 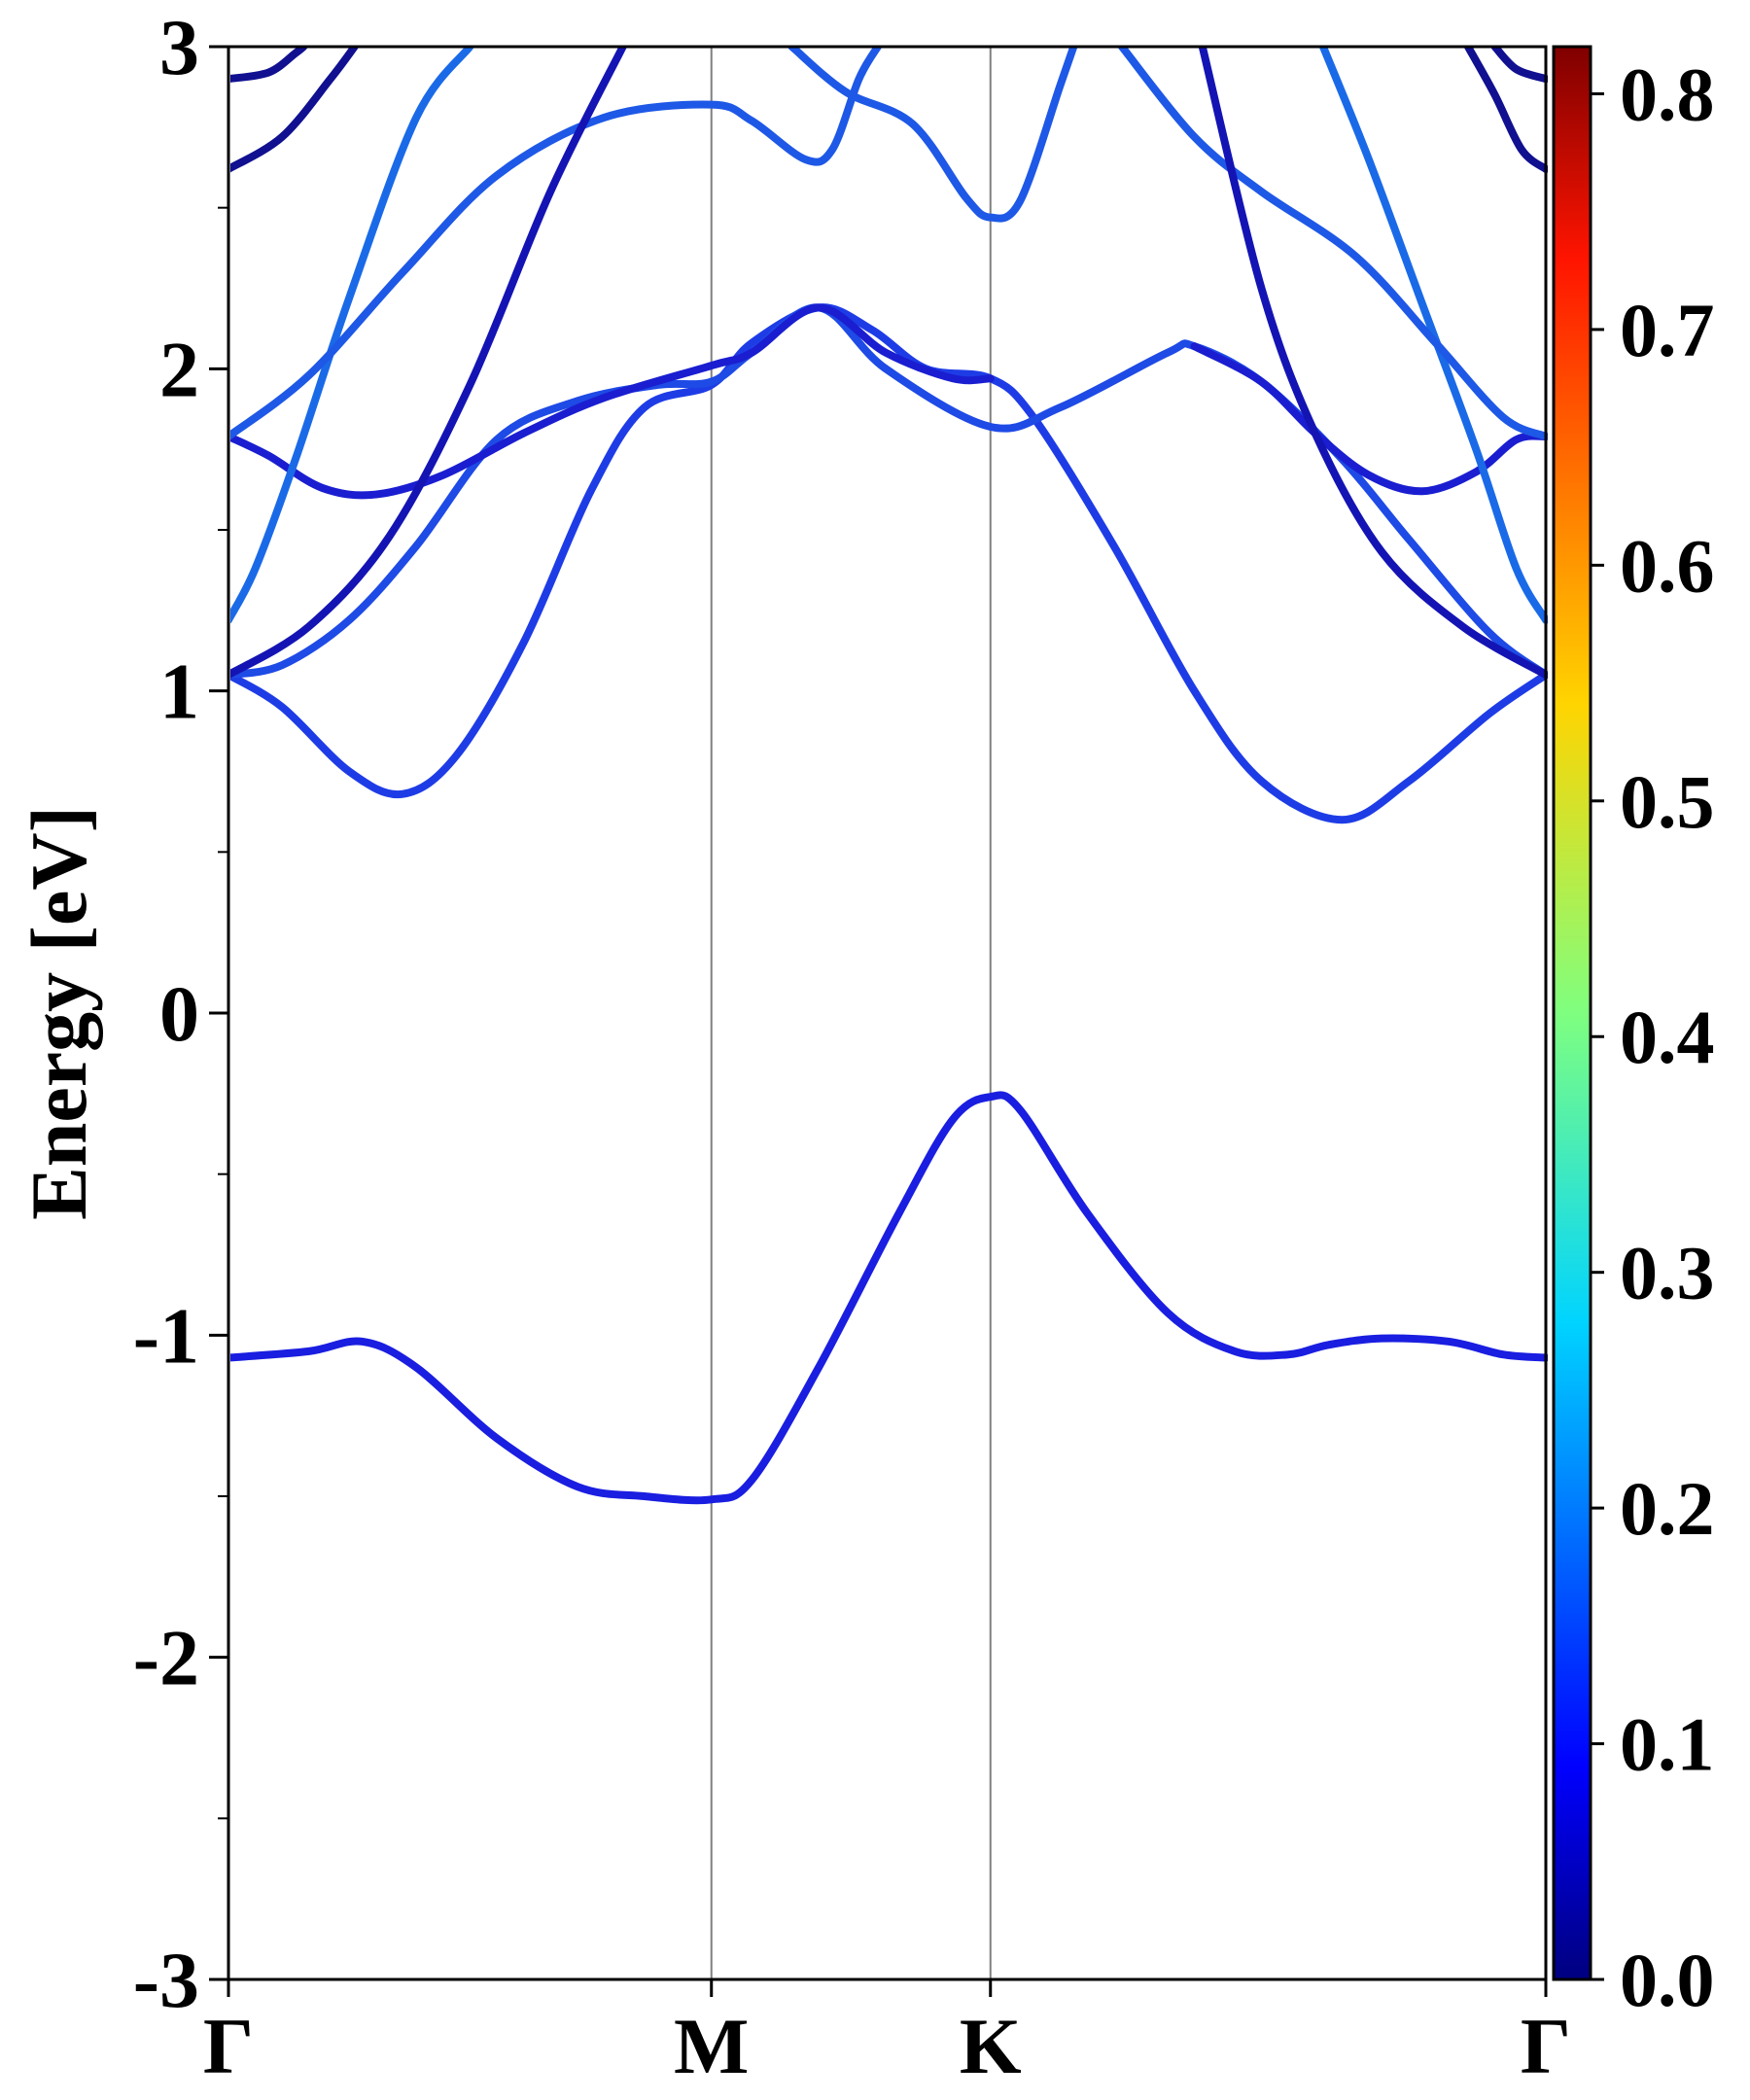 I want to click on colorbar-tick-label-0: 0.0, so click(x=1667, y=1980).